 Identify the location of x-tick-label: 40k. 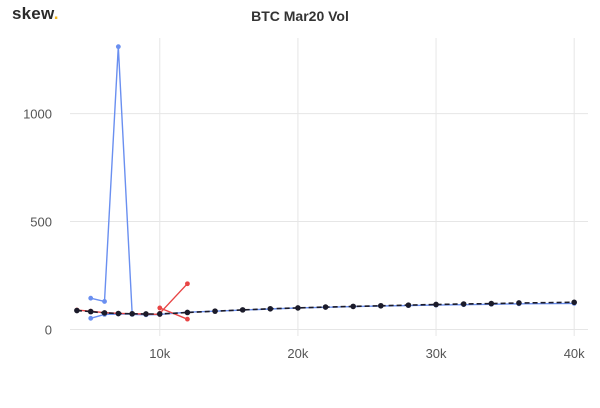
(574, 353).